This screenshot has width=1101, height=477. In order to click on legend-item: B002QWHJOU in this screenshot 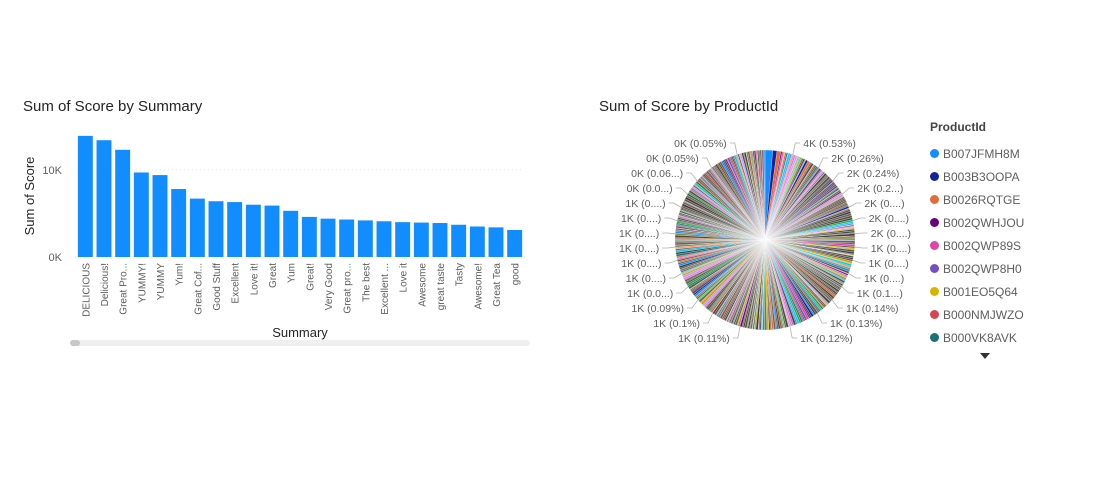, I will do `click(1010, 222)`.